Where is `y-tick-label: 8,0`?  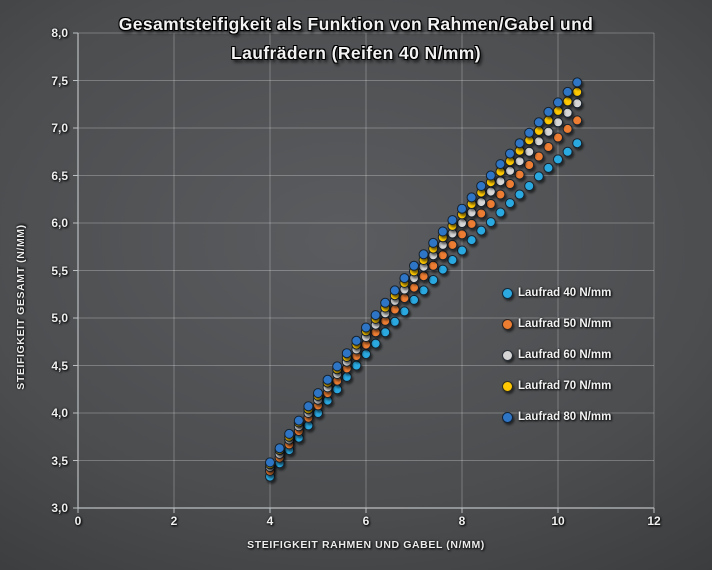
y-tick-label: 8,0 is located at coordinates (59, 33).